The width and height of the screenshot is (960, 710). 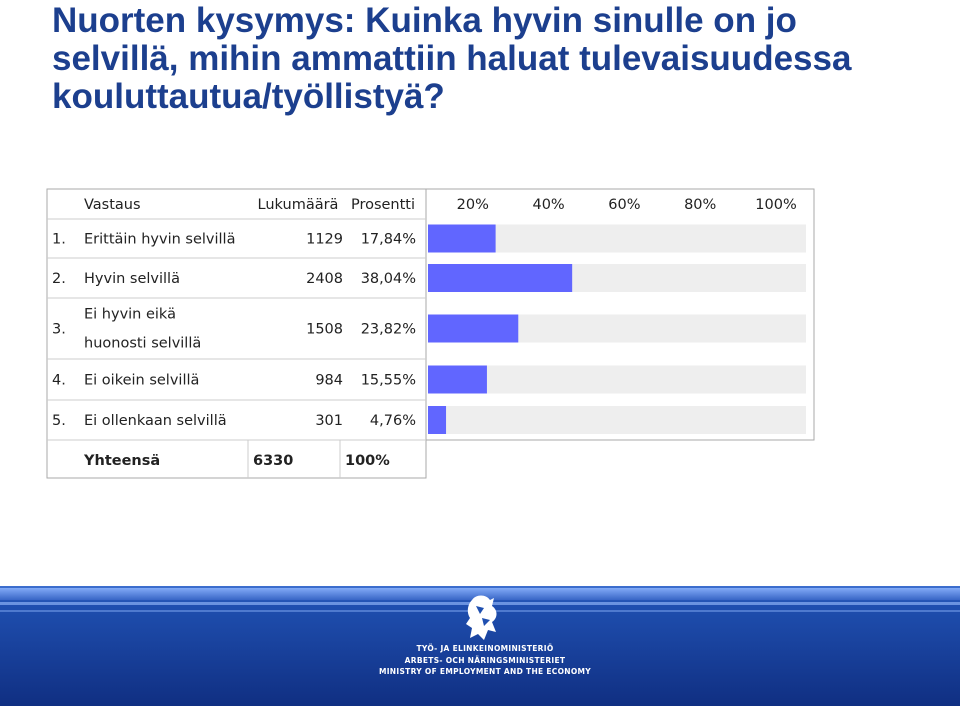 What do you see at coordinates (367, 461) in the screenshot?
I see `total-percent: 100%` at bounding box center [367, 461].